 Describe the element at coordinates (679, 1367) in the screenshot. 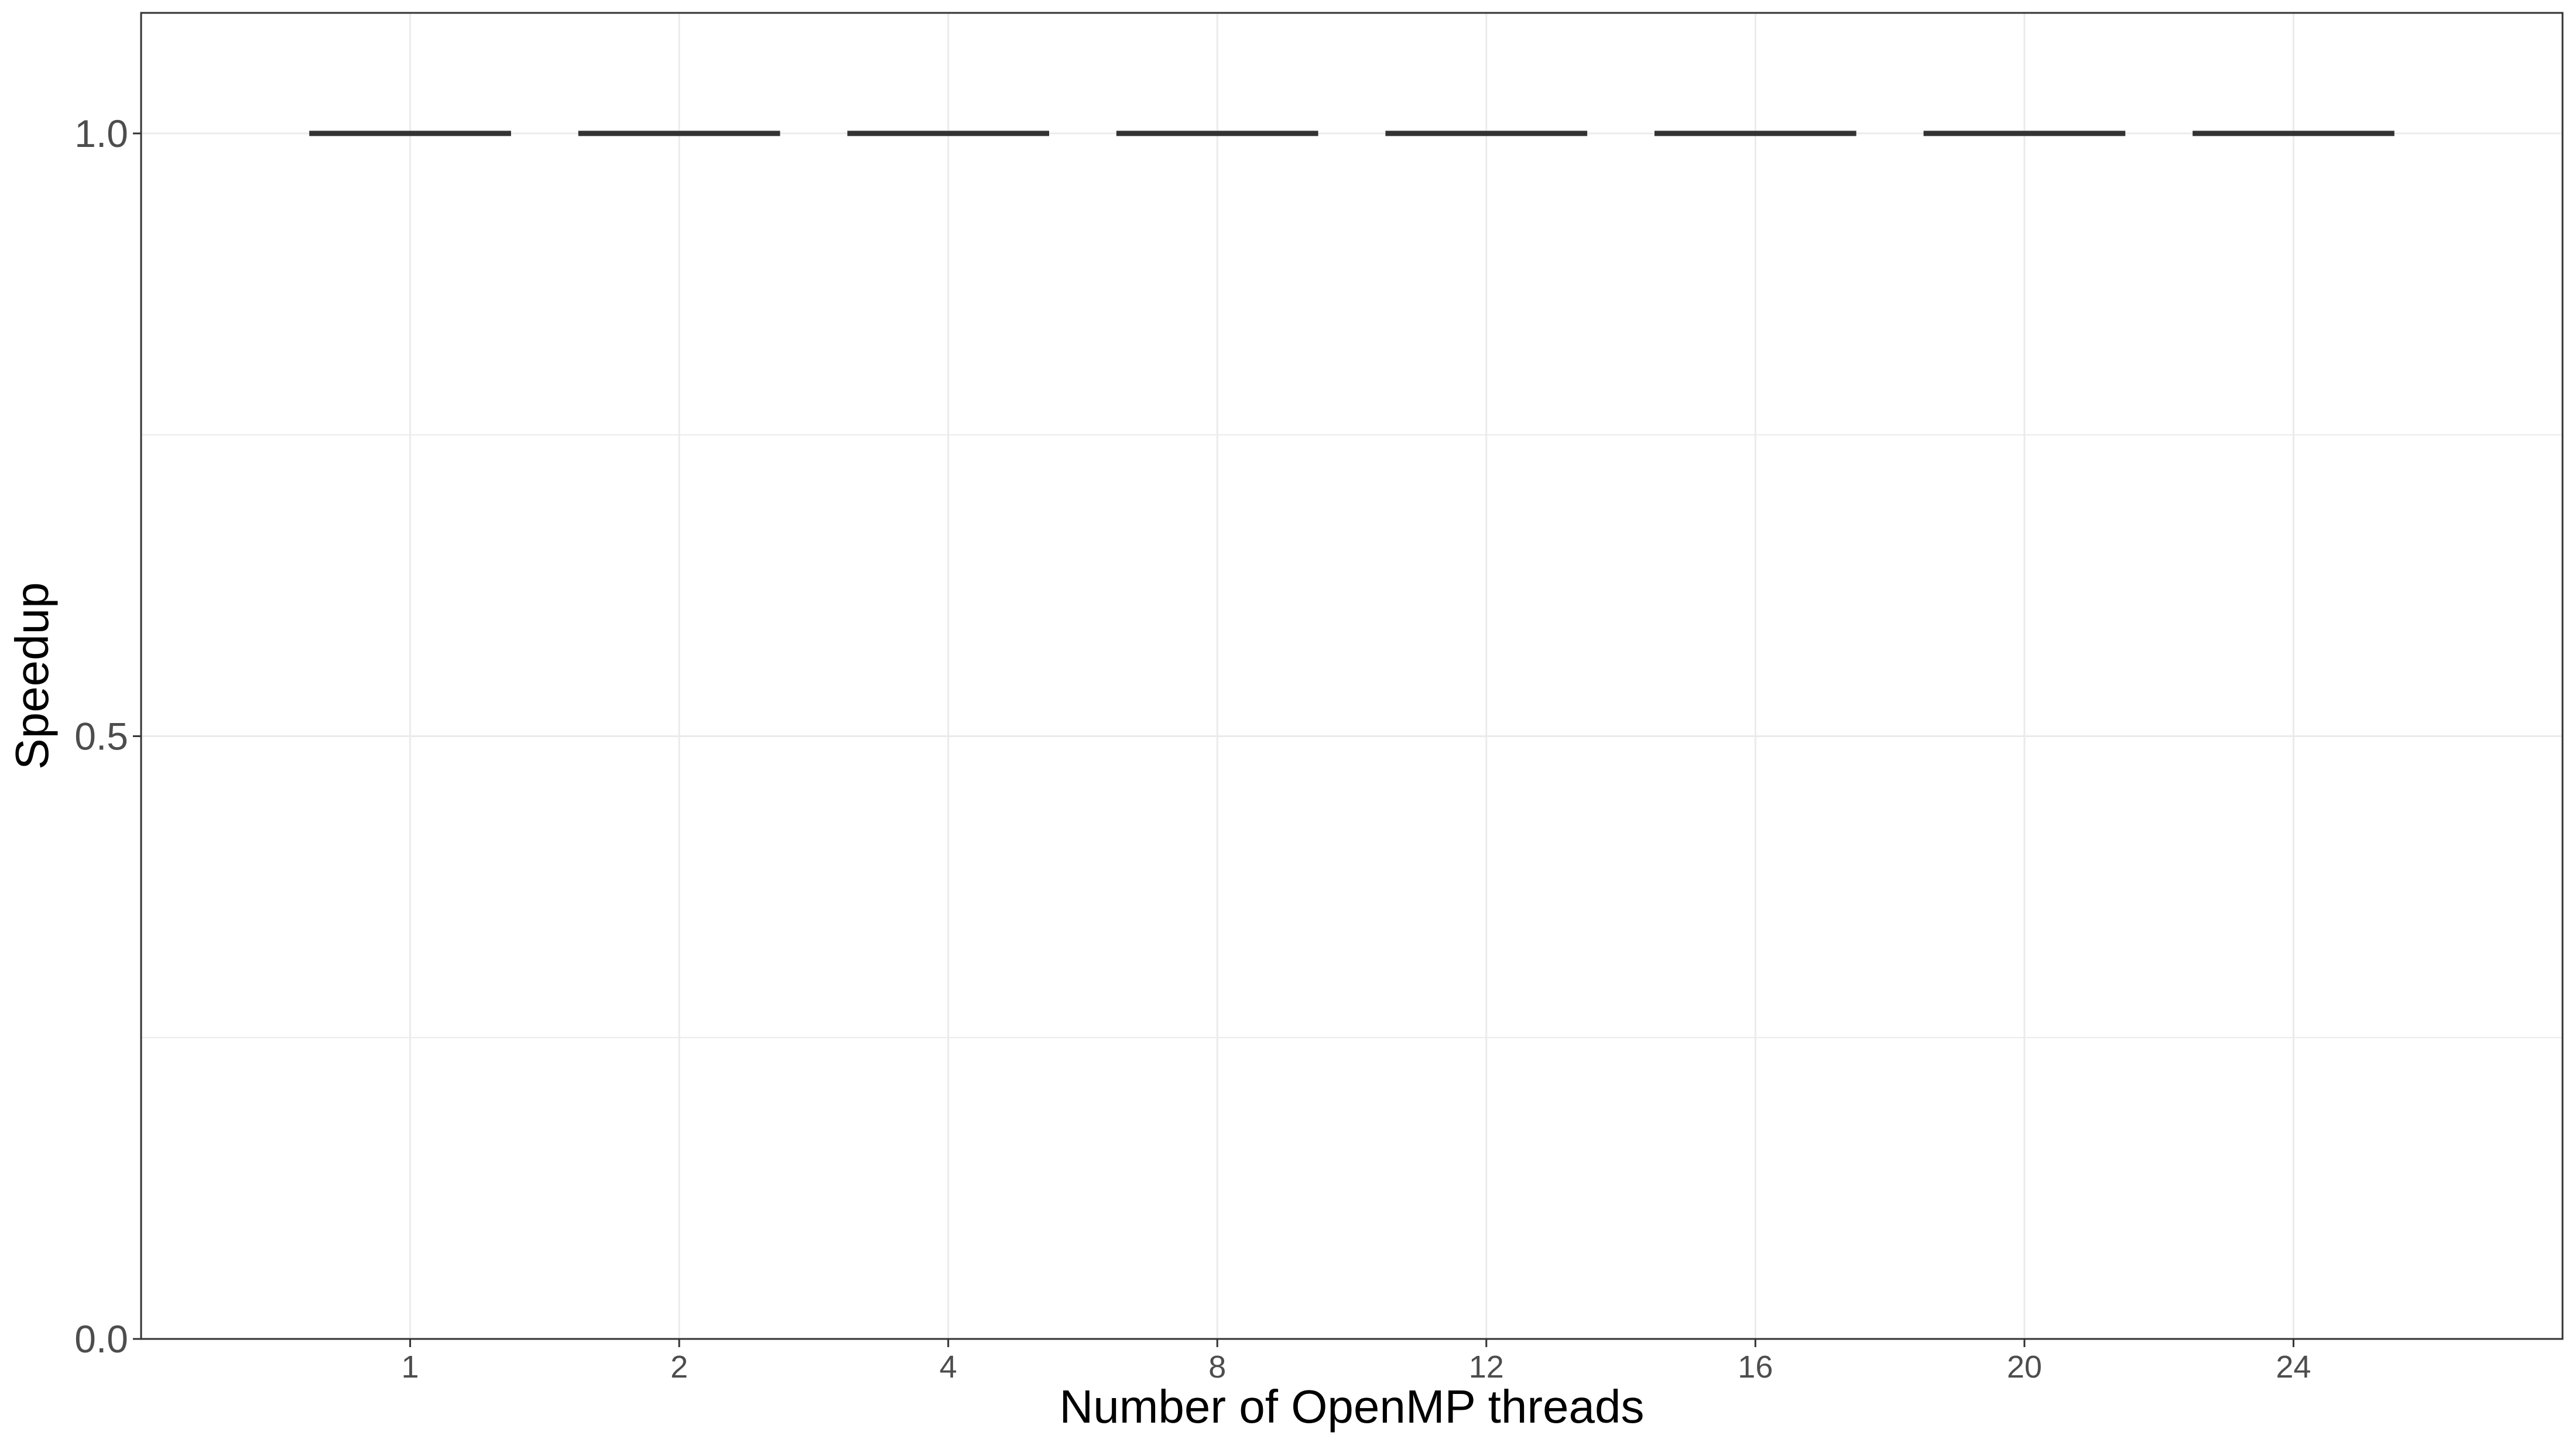

I see `x-tick-label: 2` at that location.